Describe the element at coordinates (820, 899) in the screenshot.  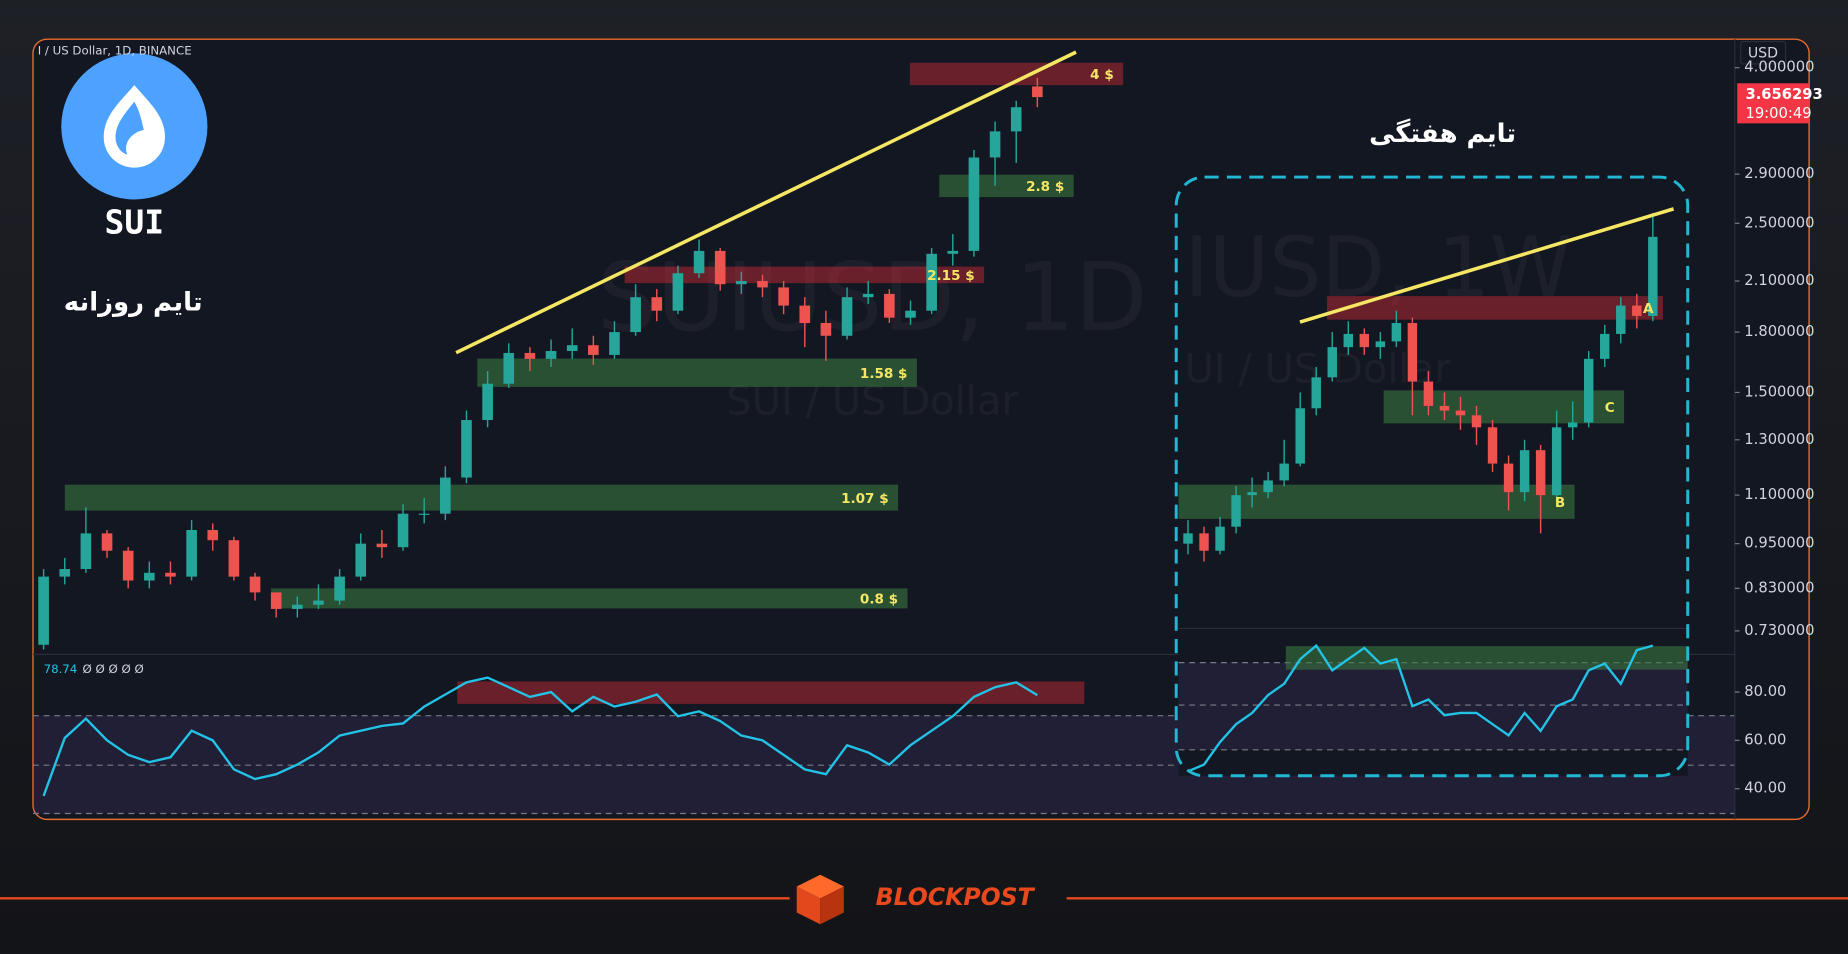
I see `brand-logo` at that location.